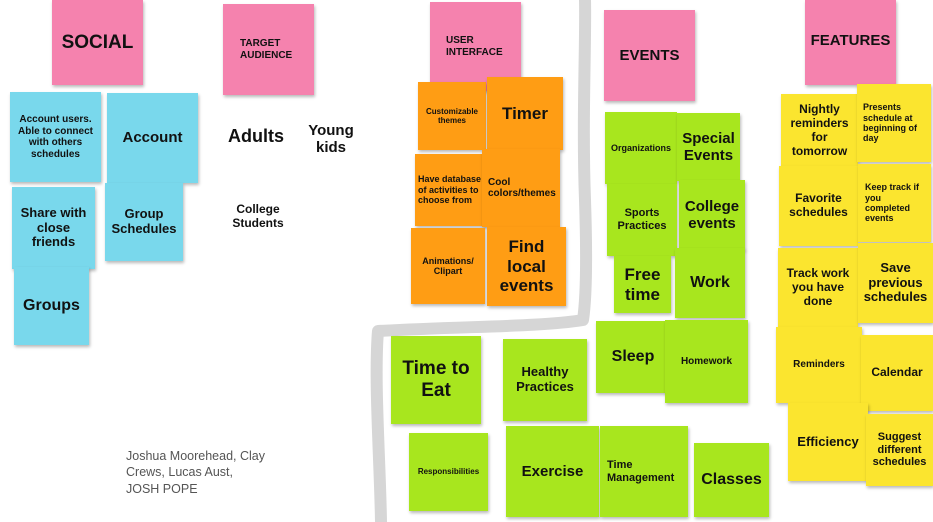  I want to click on note-groups: Groups, so click(51, 306).